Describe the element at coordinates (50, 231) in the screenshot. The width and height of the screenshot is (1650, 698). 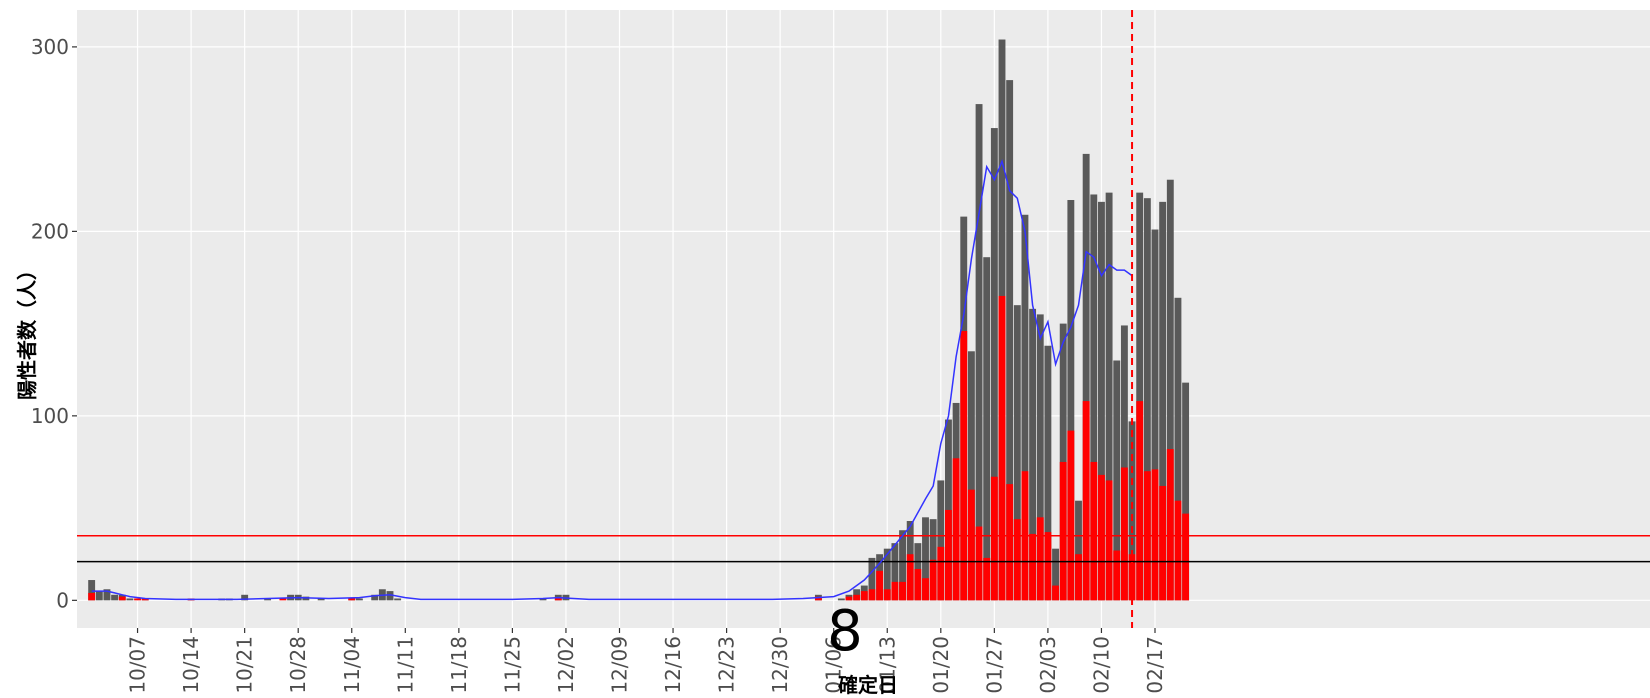
I see `y-tick-label: 200` at that location.